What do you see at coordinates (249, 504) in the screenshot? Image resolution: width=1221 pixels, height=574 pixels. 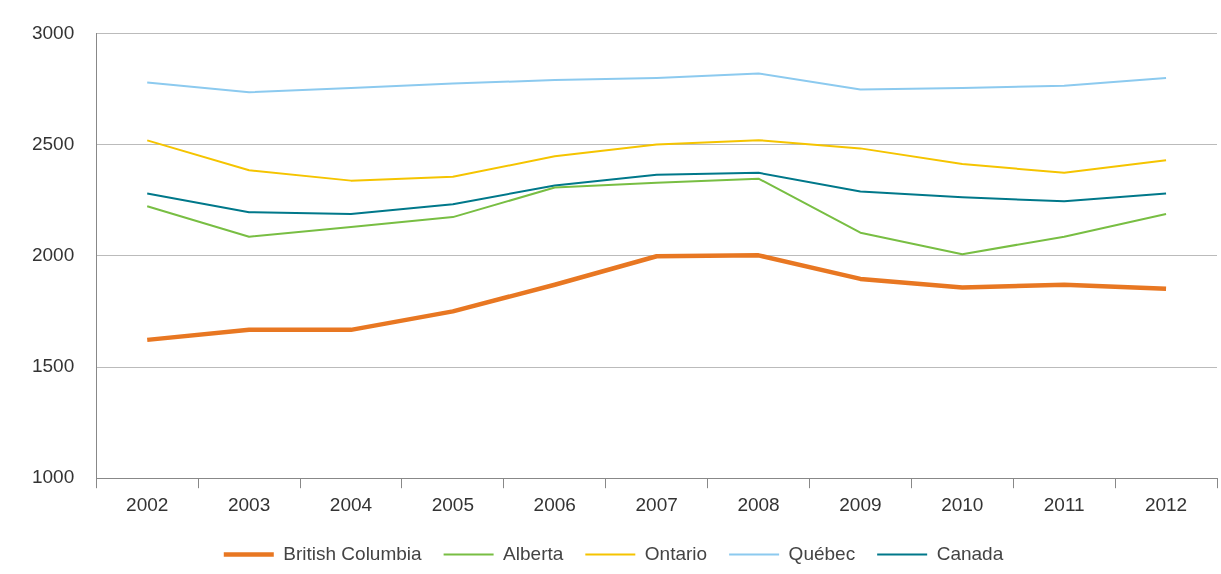 I see `x-tick-label: 2003` at bounding box center [249, 504].